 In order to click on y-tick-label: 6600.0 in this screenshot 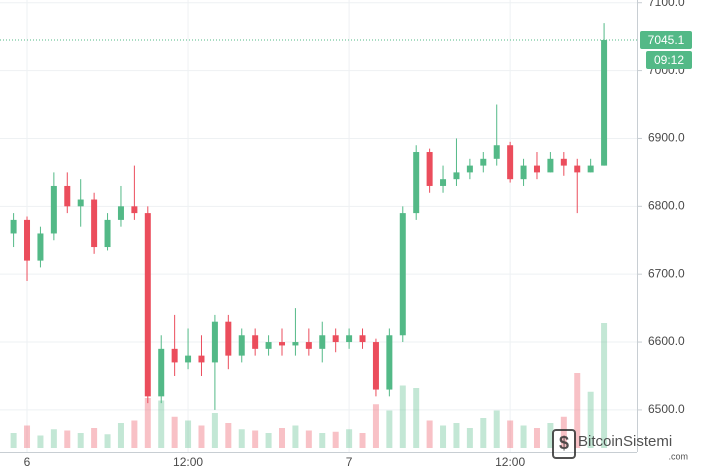, I will do `click(666, 341)`.